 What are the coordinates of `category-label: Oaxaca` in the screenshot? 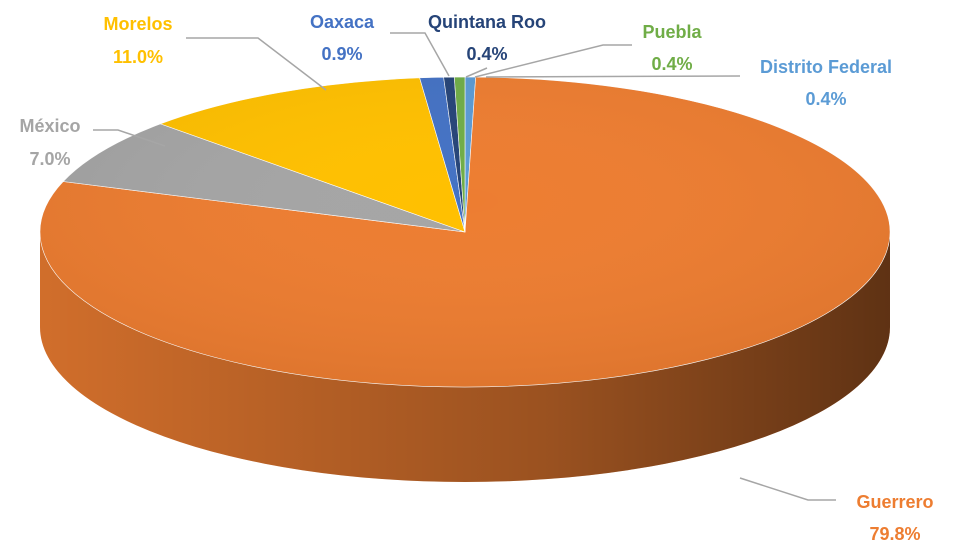 It's located at (342, 22).